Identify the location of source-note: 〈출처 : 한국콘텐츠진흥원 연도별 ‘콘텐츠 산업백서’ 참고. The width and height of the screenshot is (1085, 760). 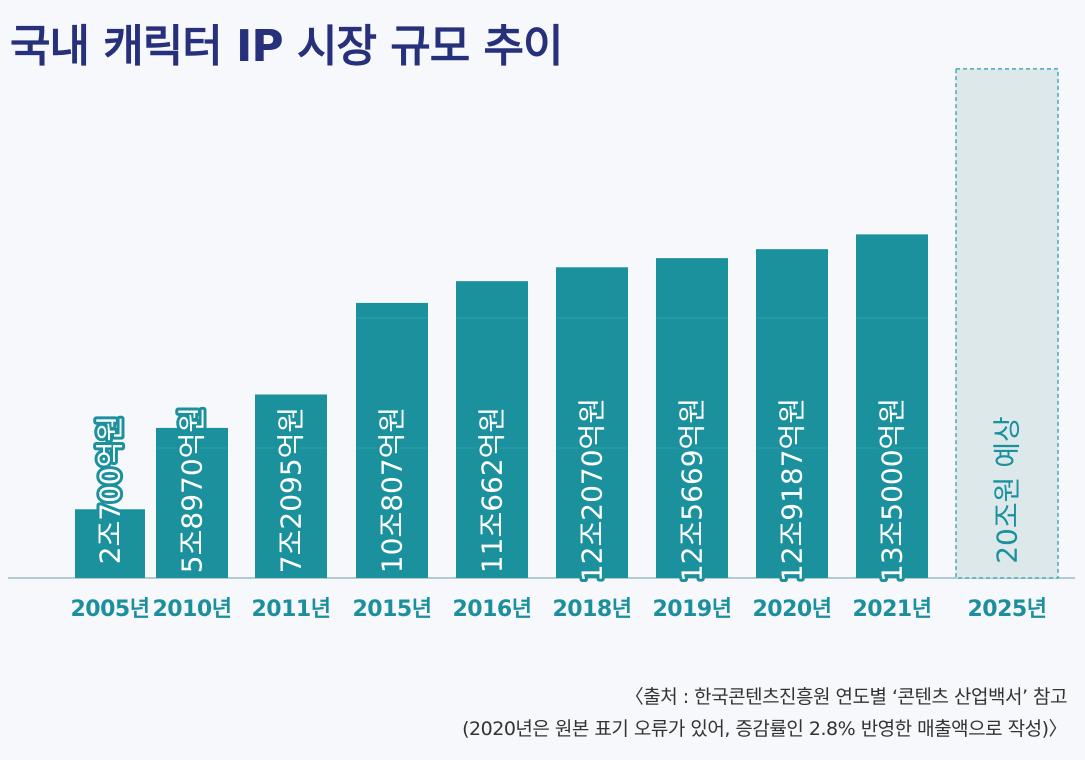
(846, 697).